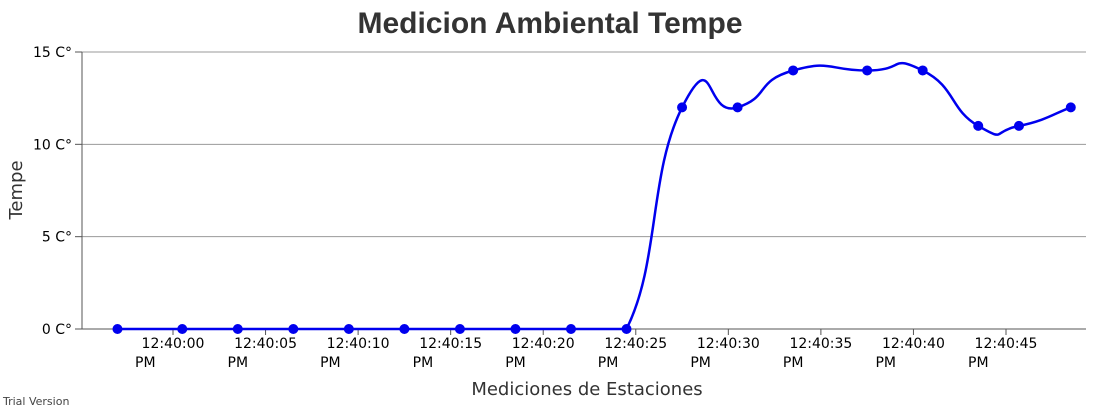 This screenshot has height=412, width=1100. Describe the element at coordinates (549, 23) in the screenshot. I see `chart-title: Medicion Ambiental Tempe` at that location.